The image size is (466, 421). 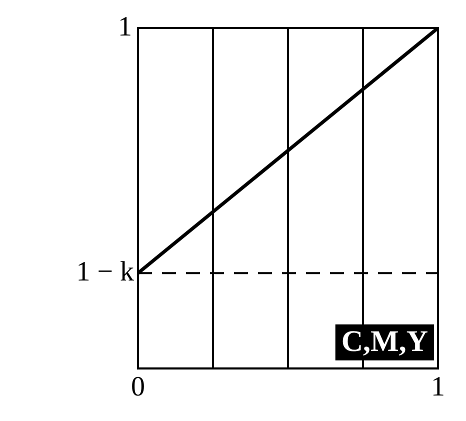 I want to click on ref-line-label: 1 − k, so click(x=105, y=272).